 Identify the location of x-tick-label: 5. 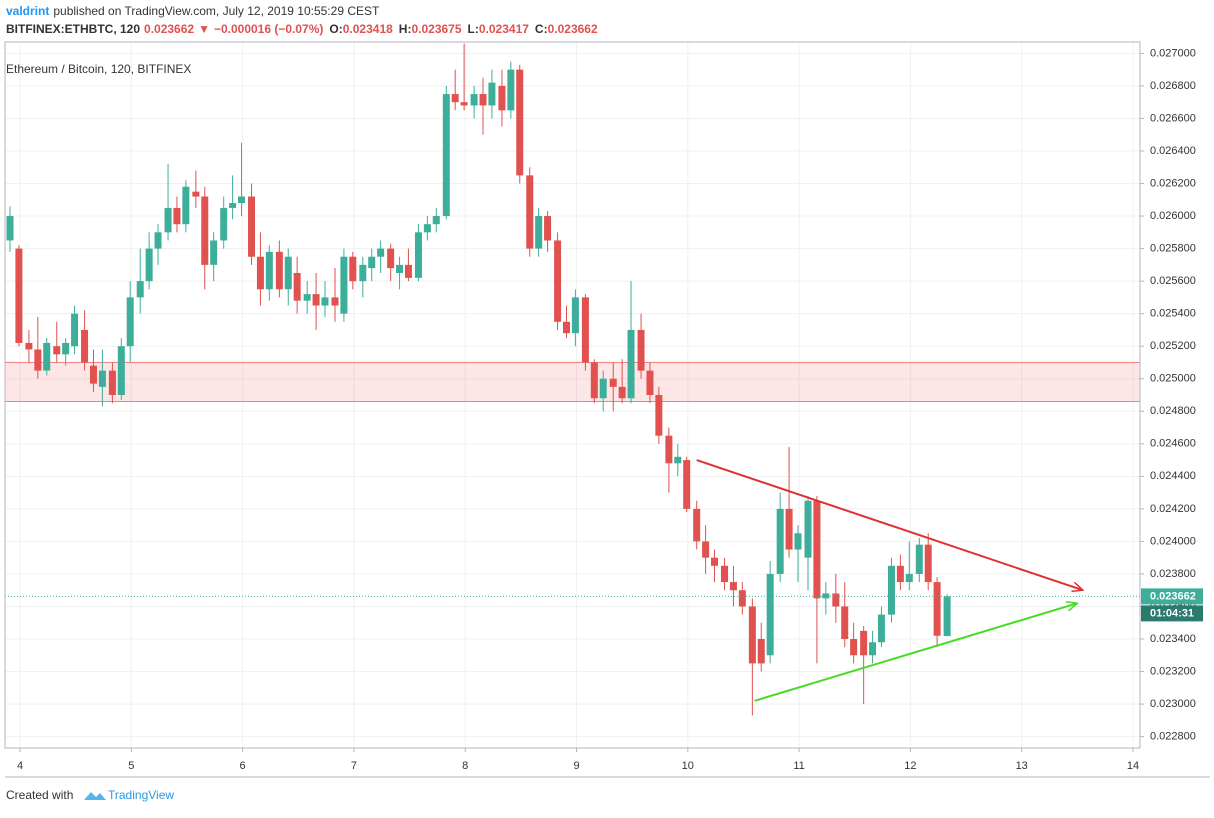
(131, 766).